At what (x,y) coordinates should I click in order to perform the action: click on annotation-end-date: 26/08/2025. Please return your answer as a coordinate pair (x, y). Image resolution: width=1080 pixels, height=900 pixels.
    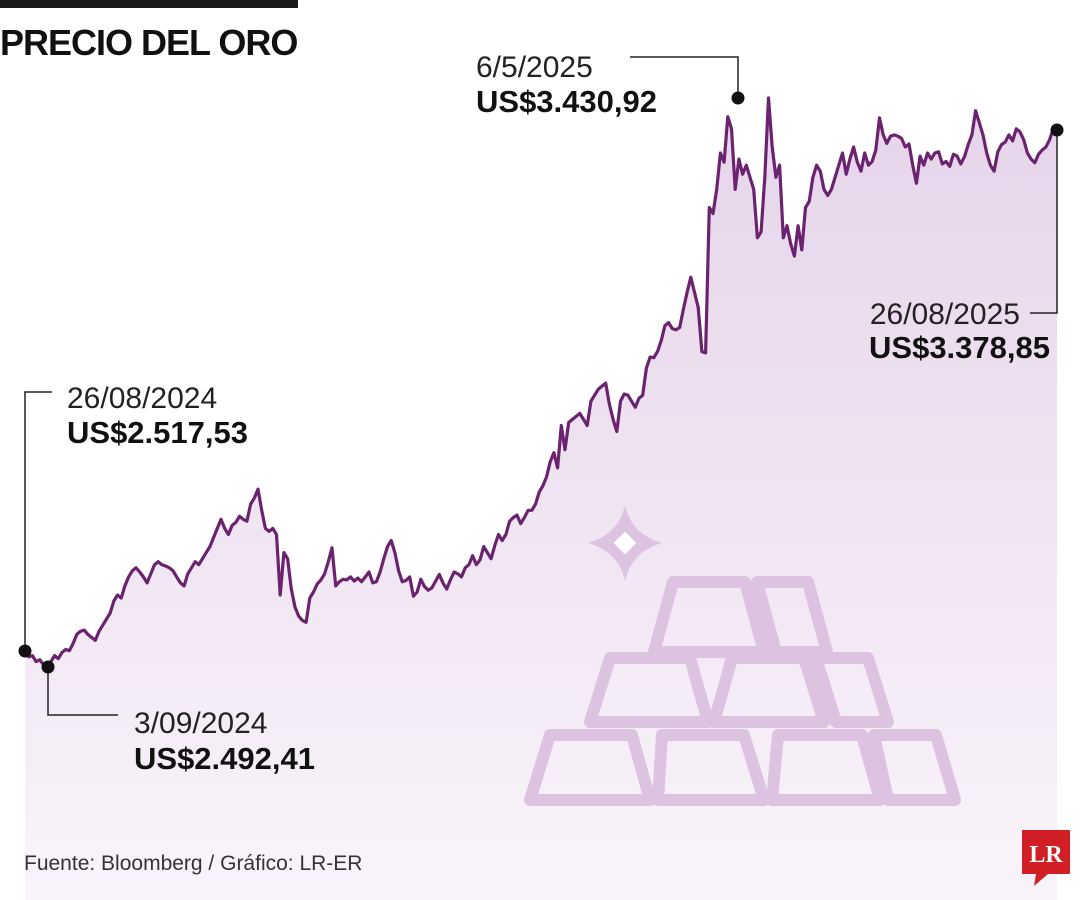
    Looking at the image, I should click on (945, 314).